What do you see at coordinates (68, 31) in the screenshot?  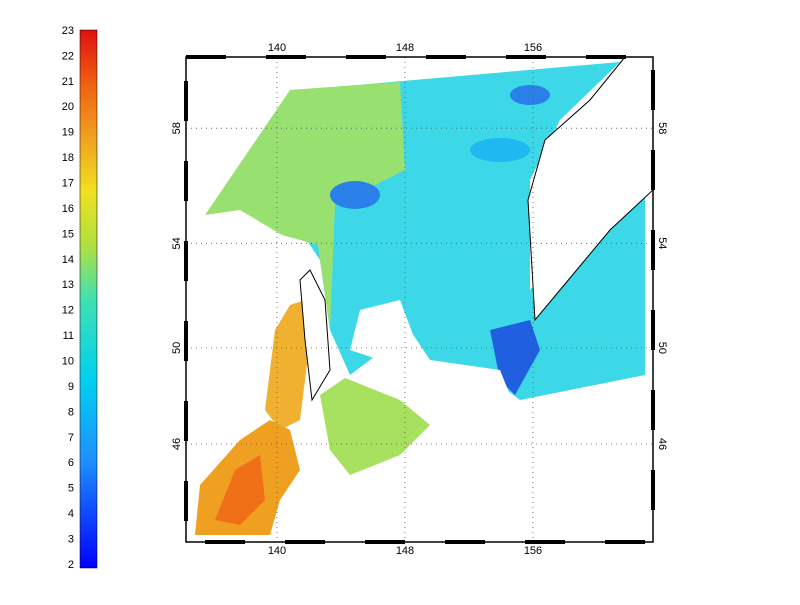 I see `colorbar-label: 23` at bounding box center [68, 31].